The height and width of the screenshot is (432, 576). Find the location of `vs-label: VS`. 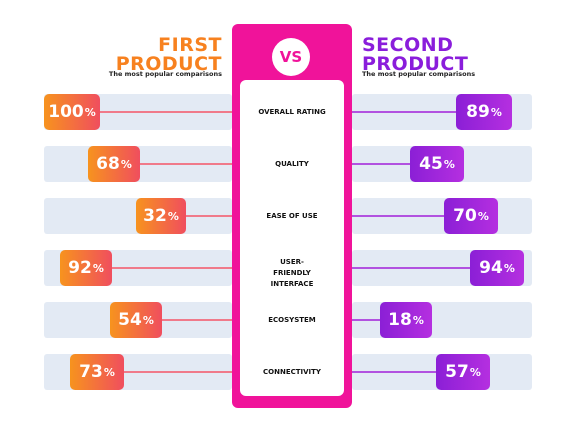

vs-label: VS is located at coordinates (291, 57).